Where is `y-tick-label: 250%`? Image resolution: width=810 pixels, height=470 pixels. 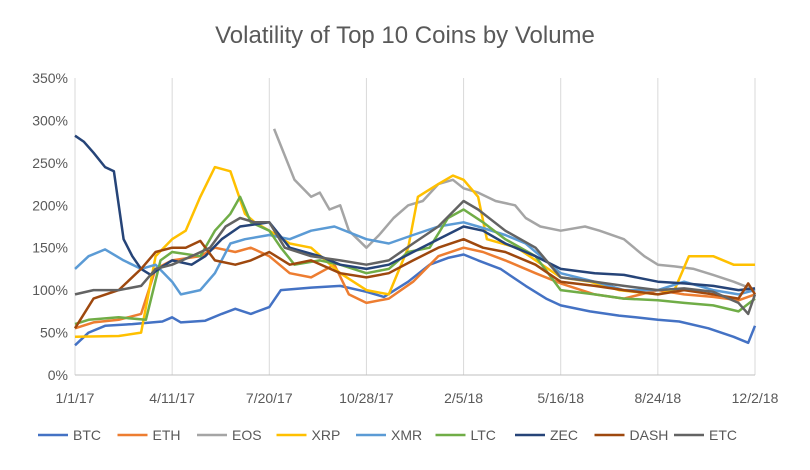
y-tick-label: 250% is located at coordinates (50, 163).